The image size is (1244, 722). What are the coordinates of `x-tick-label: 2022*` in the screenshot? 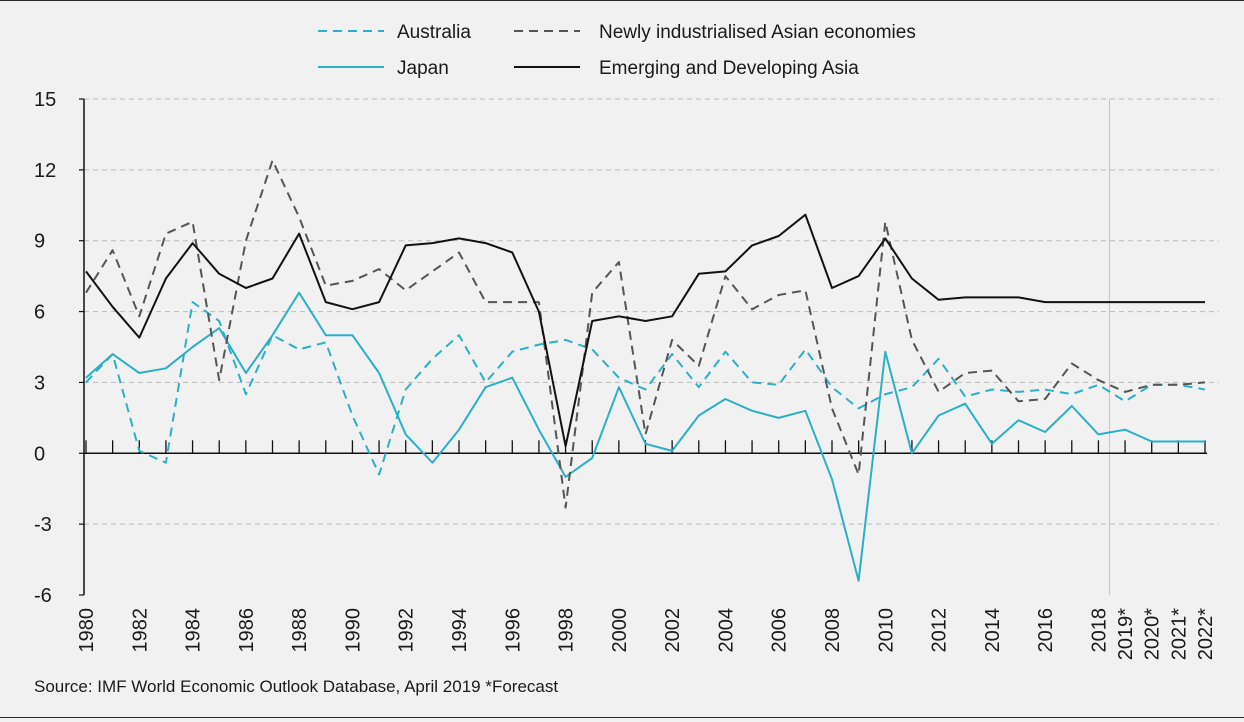 It's located at (1206, 634).